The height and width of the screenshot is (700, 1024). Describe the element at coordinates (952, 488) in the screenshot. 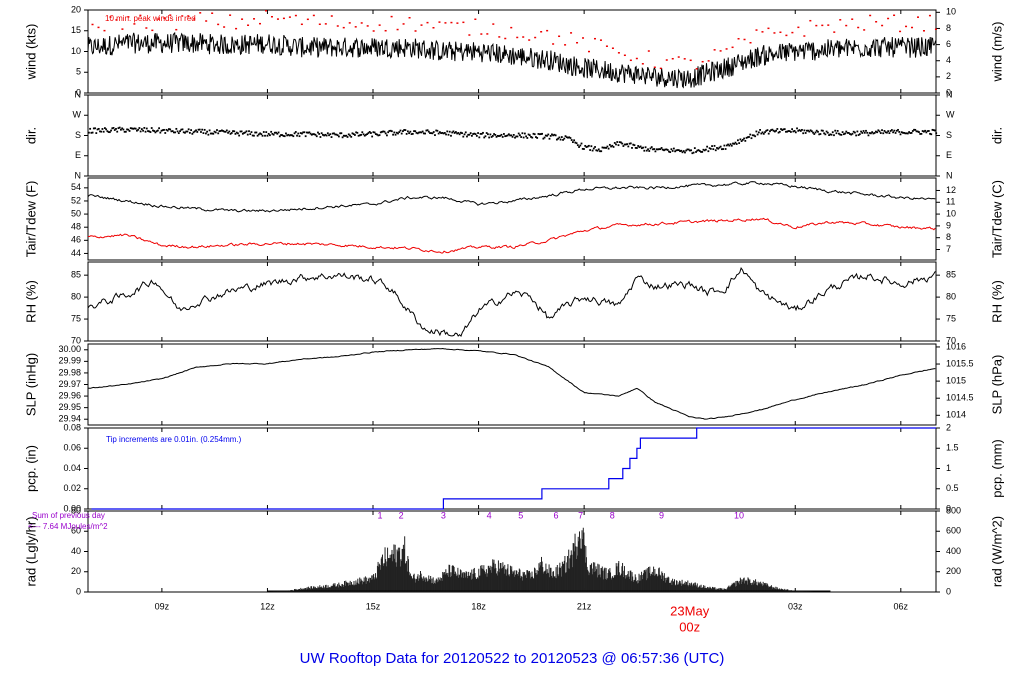

I see `pcp-ytick-right-label: 0.5` at that location.